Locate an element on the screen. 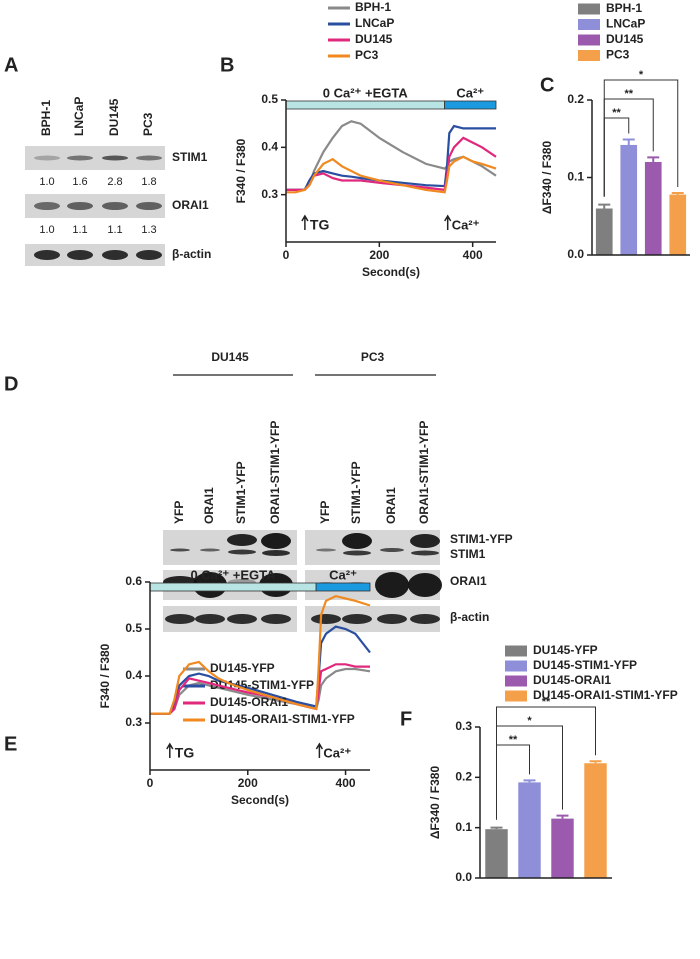 Image resolution: width=700 pixels, height=959 pixels. x-tick-label: 0 is located at coordinates (286, 255).